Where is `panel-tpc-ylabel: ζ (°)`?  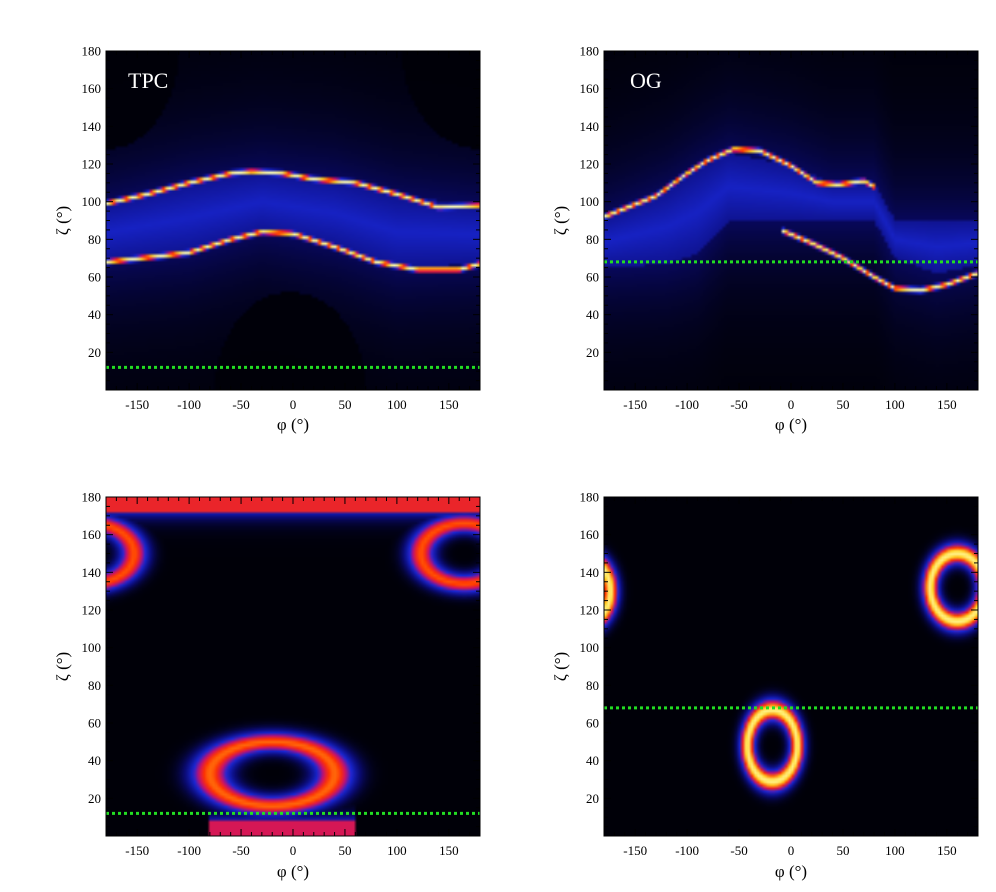
panel-tpc-ylabel: ζ (°) is located at coordinates (62, 220).